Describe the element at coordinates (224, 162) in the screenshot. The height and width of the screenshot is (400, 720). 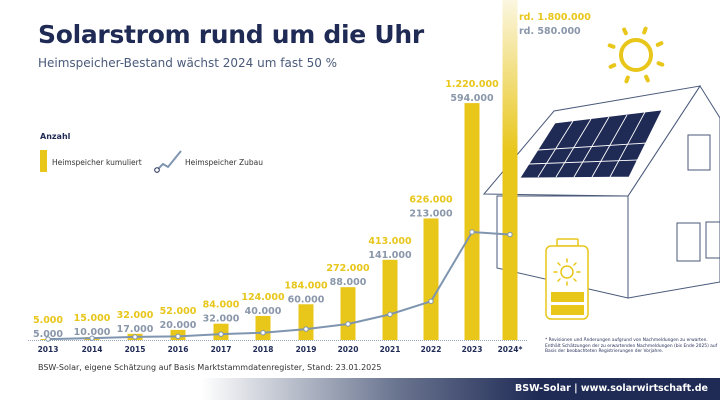
I see `legend-line-label: Heimspeicher Zubau` at that location.